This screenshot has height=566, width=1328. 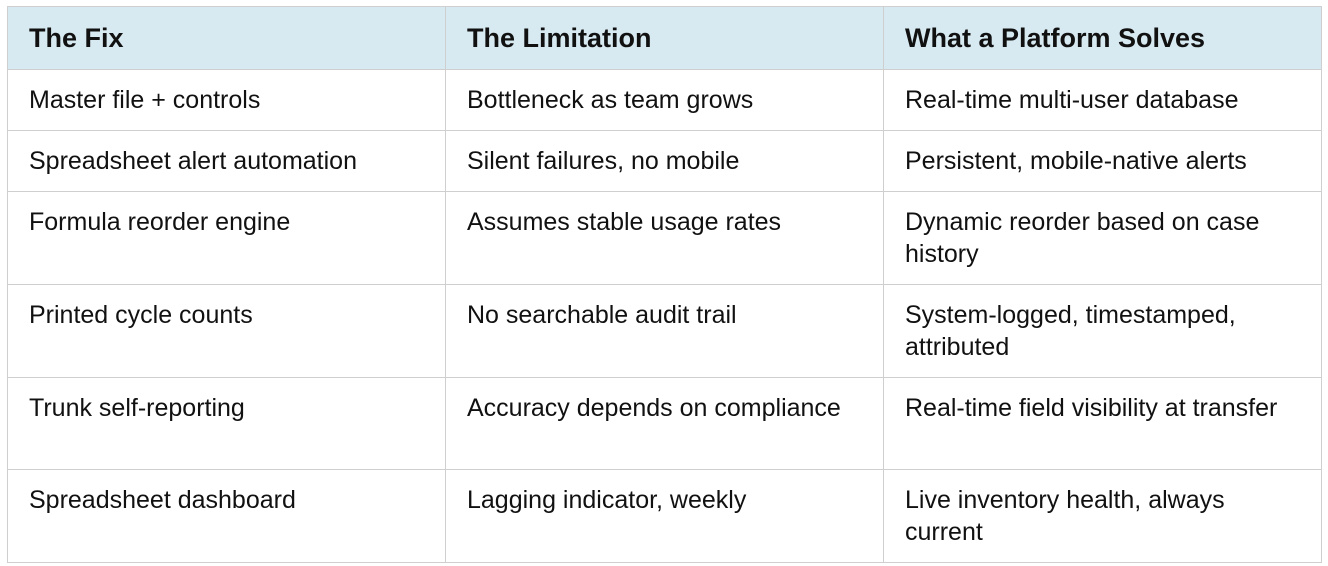 I want to click on column-header-what-a-platform-solves: What a Platform Solves, so click(x=1102, y=38).